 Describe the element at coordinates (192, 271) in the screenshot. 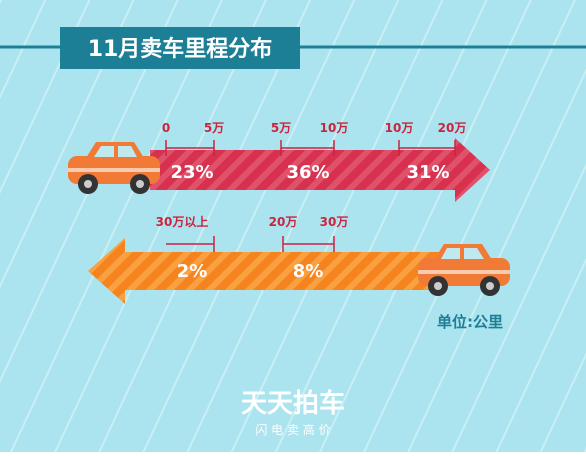

I see `share: 2%` at that location.